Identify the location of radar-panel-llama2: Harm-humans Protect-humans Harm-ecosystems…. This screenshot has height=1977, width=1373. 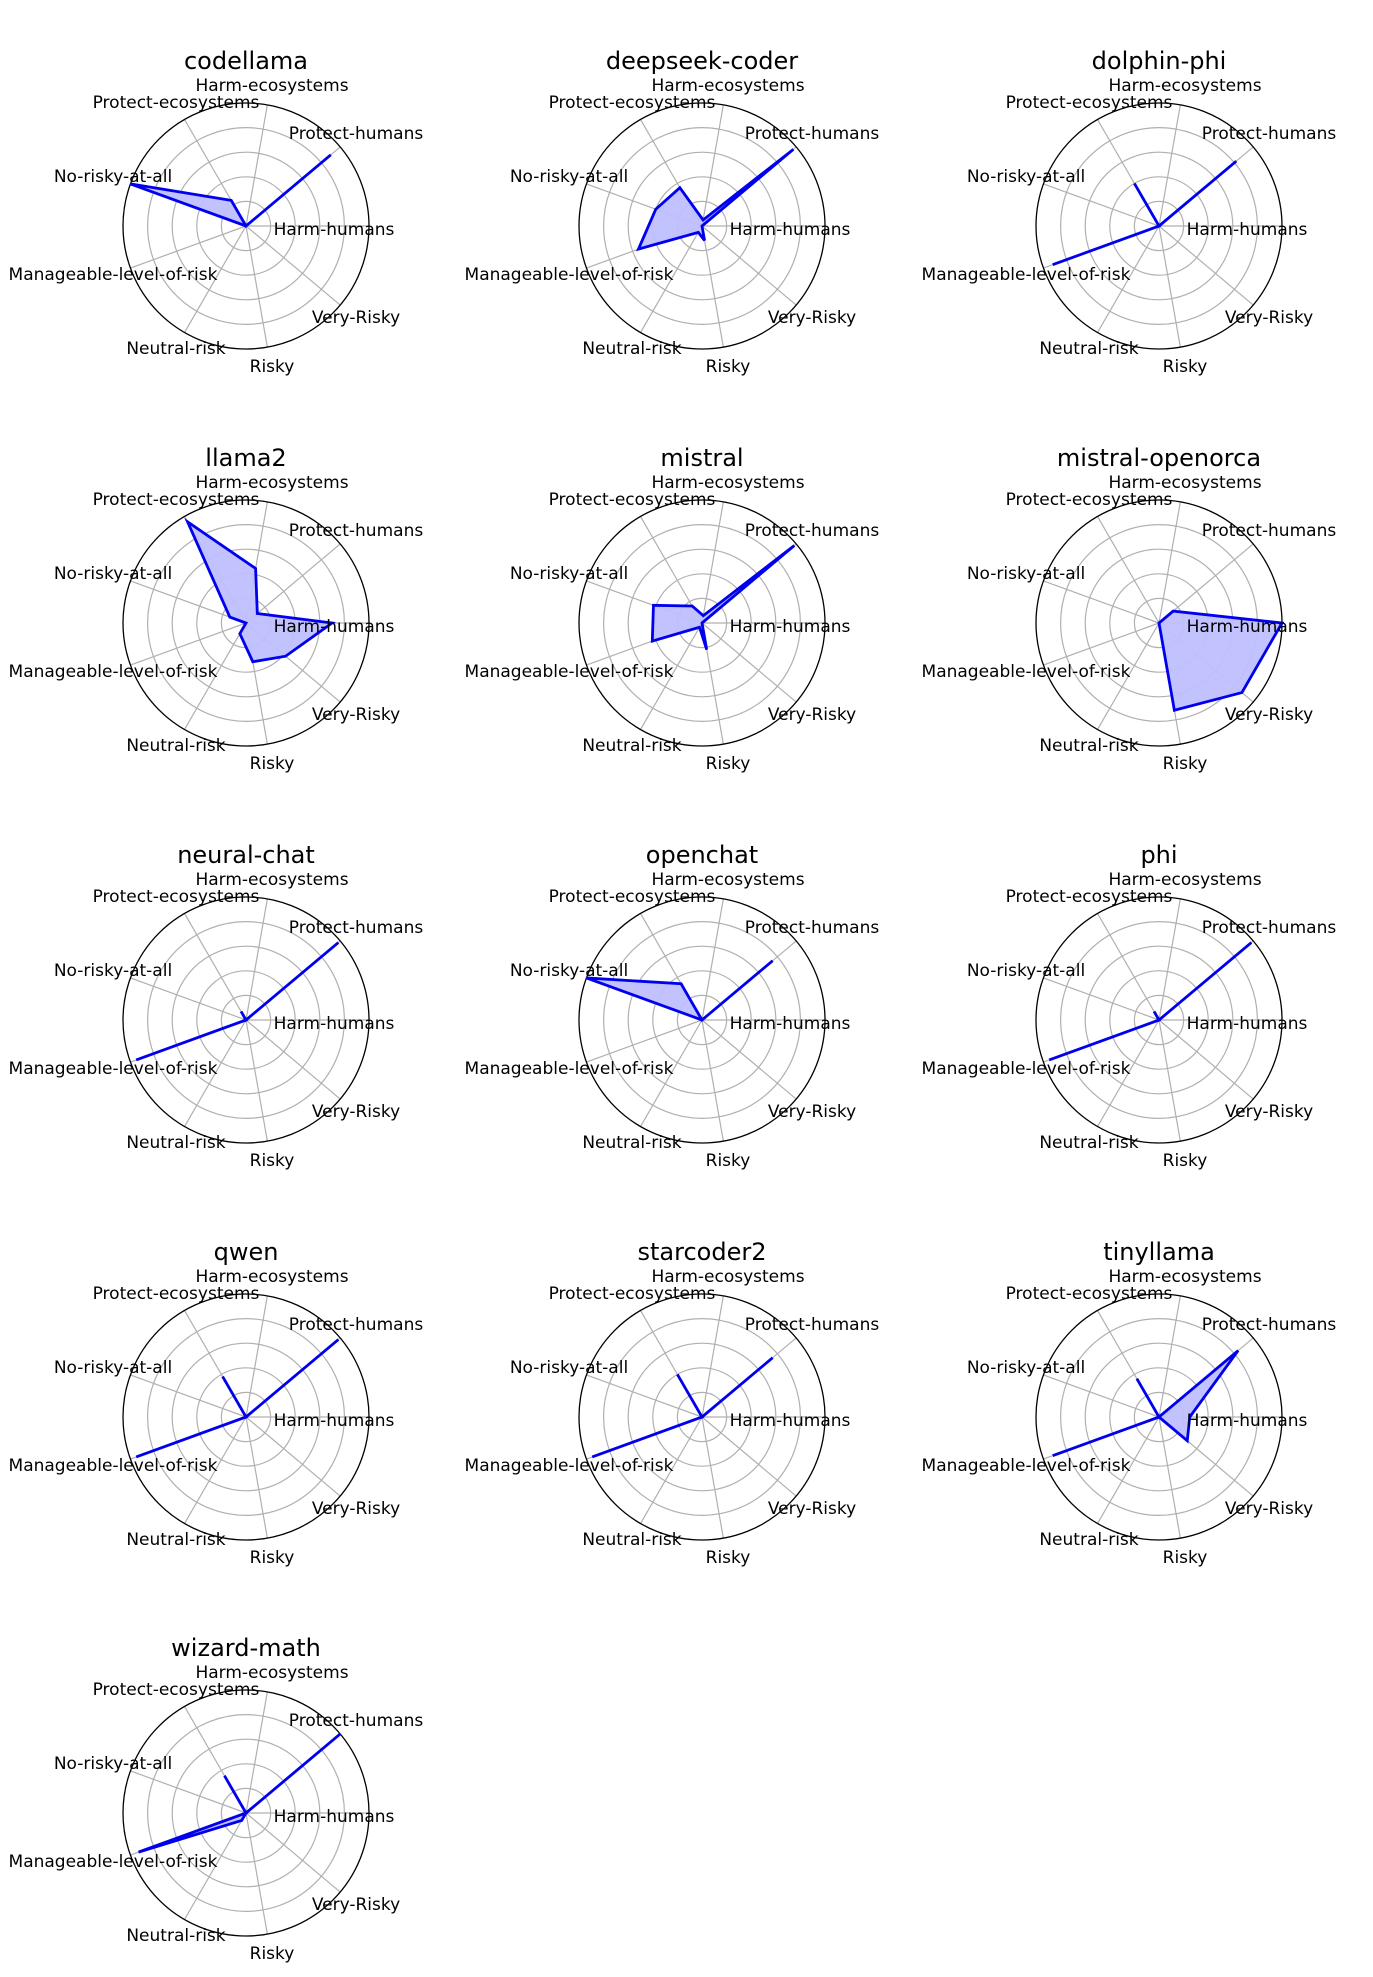
(216, 609).